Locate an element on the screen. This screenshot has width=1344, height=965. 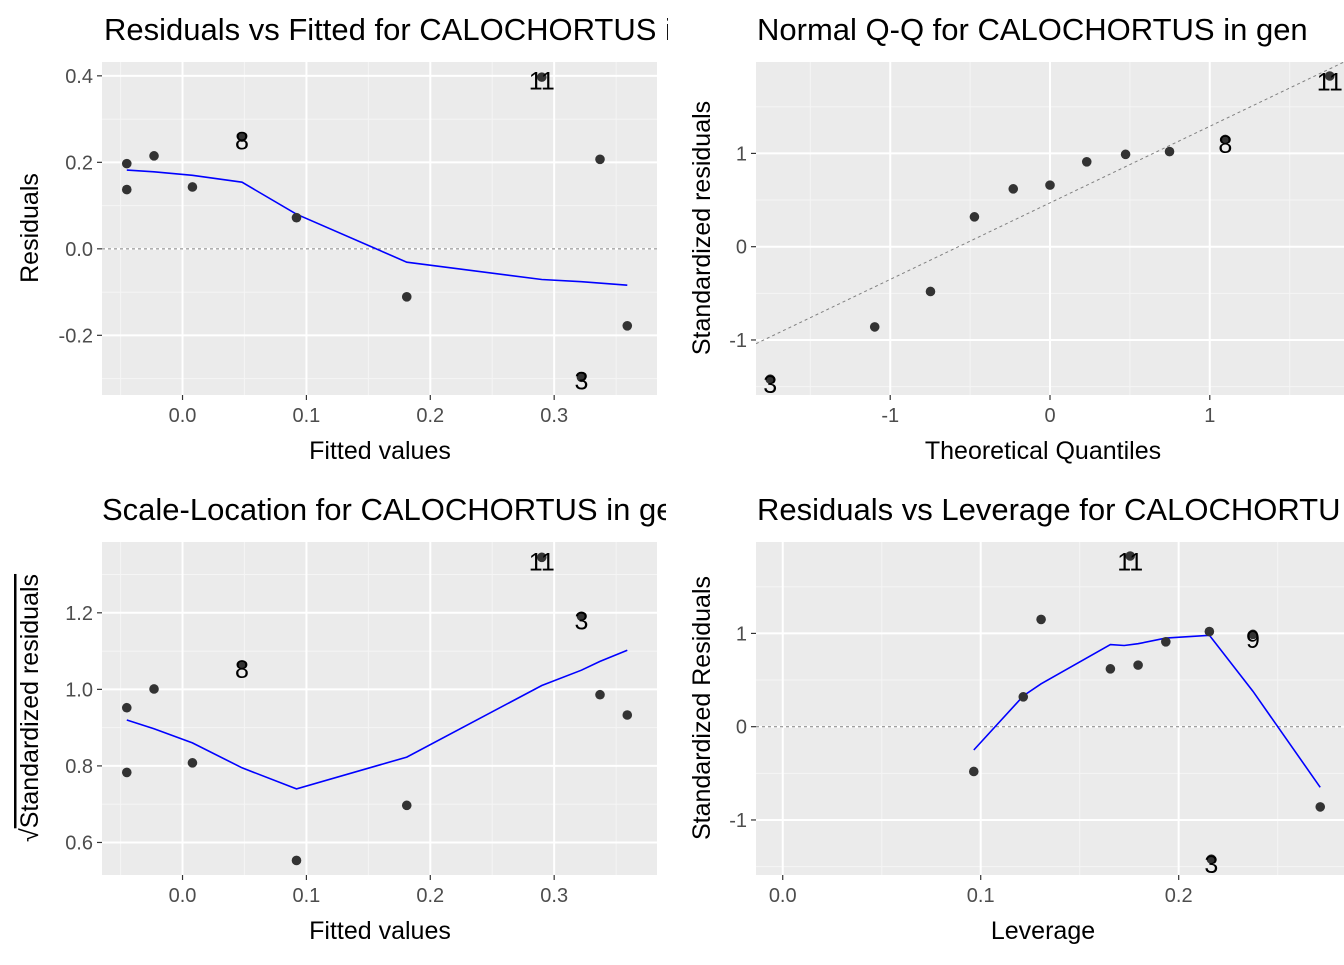
y-axis-label-text: Standardized residuals is located at coordinates (30, 701).